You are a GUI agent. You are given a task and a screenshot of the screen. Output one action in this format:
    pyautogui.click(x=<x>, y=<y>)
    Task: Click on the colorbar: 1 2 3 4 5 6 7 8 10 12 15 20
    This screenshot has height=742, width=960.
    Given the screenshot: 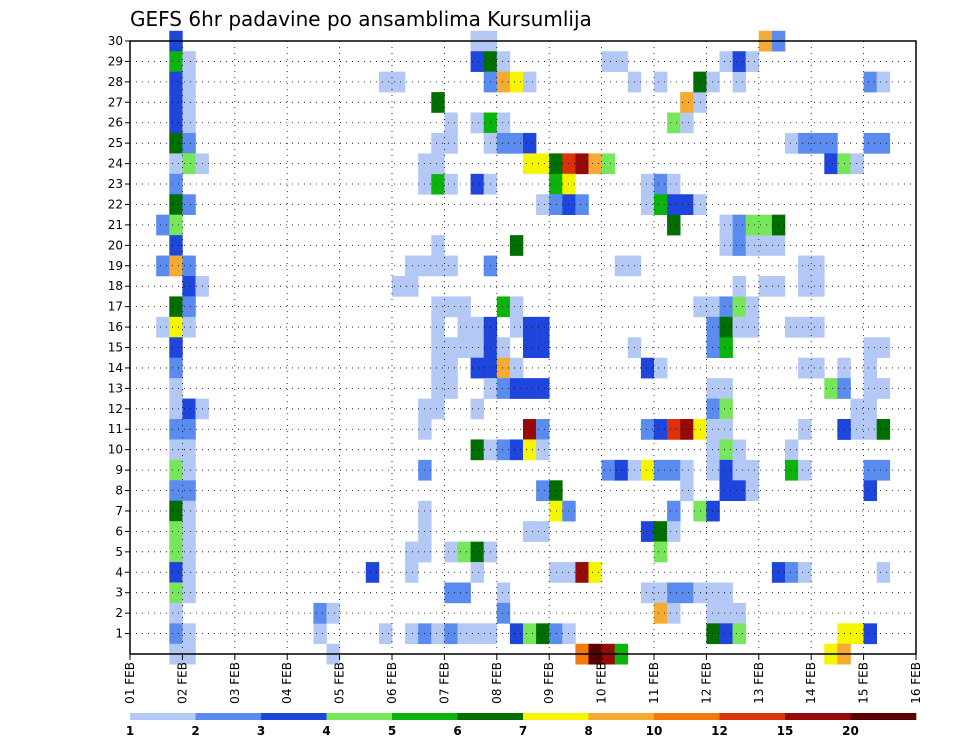 What is the action you would take?
    pyautogui.click(x=521, y=725)
    